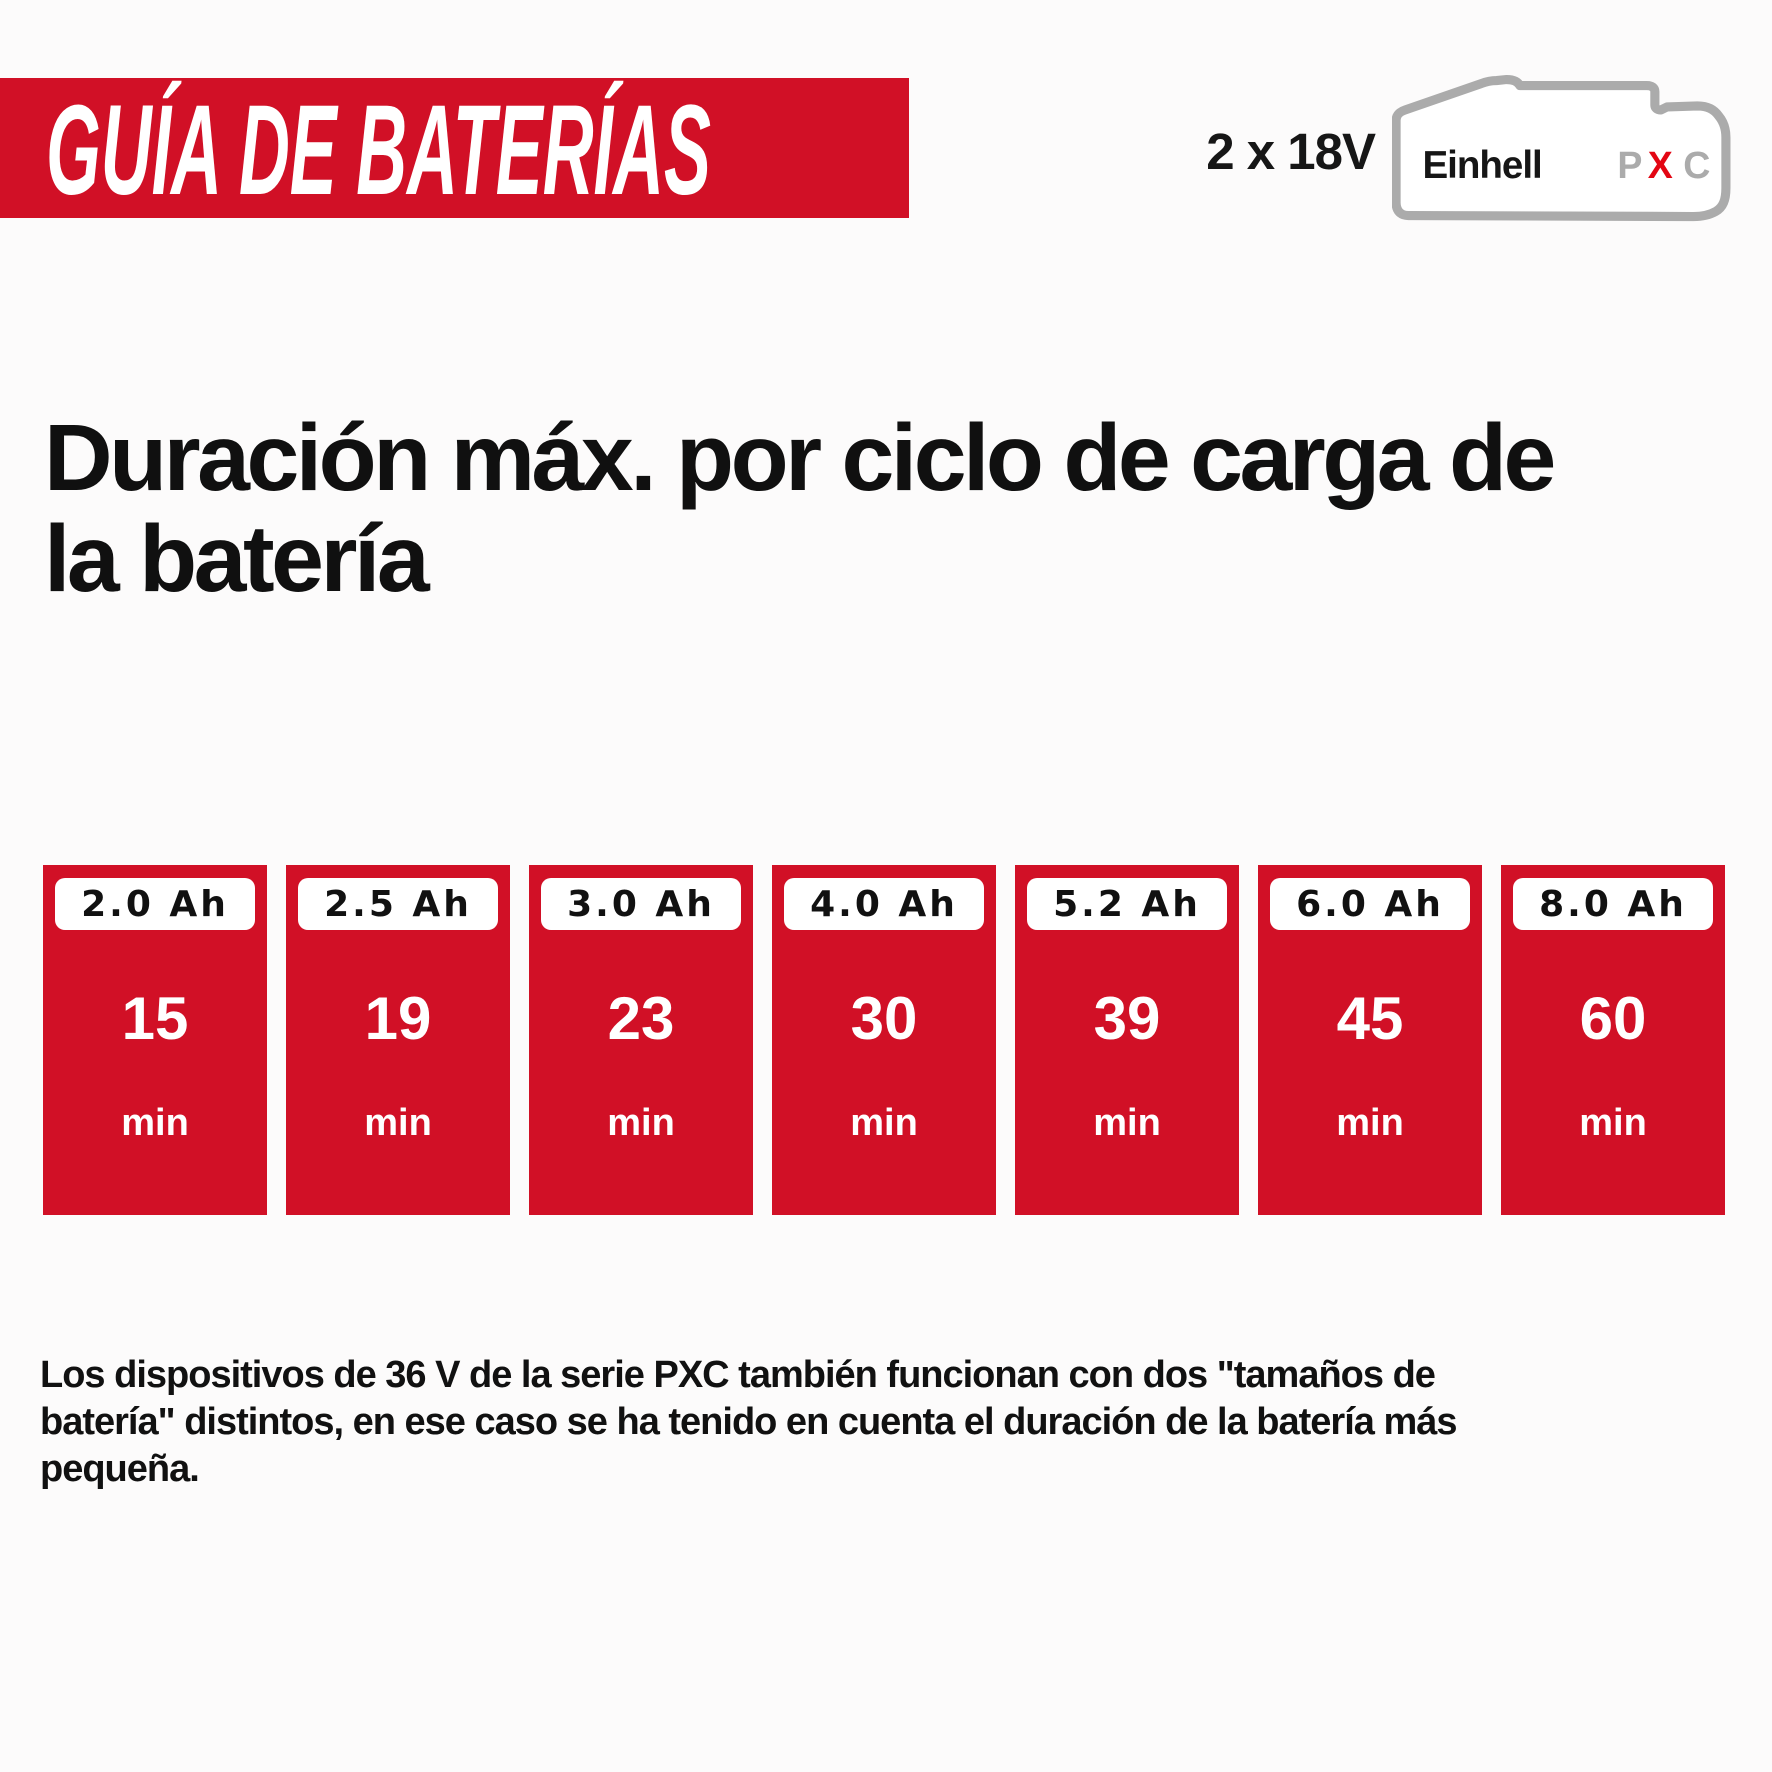 This screenshot has height=1772, width=1772. What do you see at coordinates (155, 1018) in the screenshot?
I see `charge-time-value: 15` at bounding box center [155, 1018].